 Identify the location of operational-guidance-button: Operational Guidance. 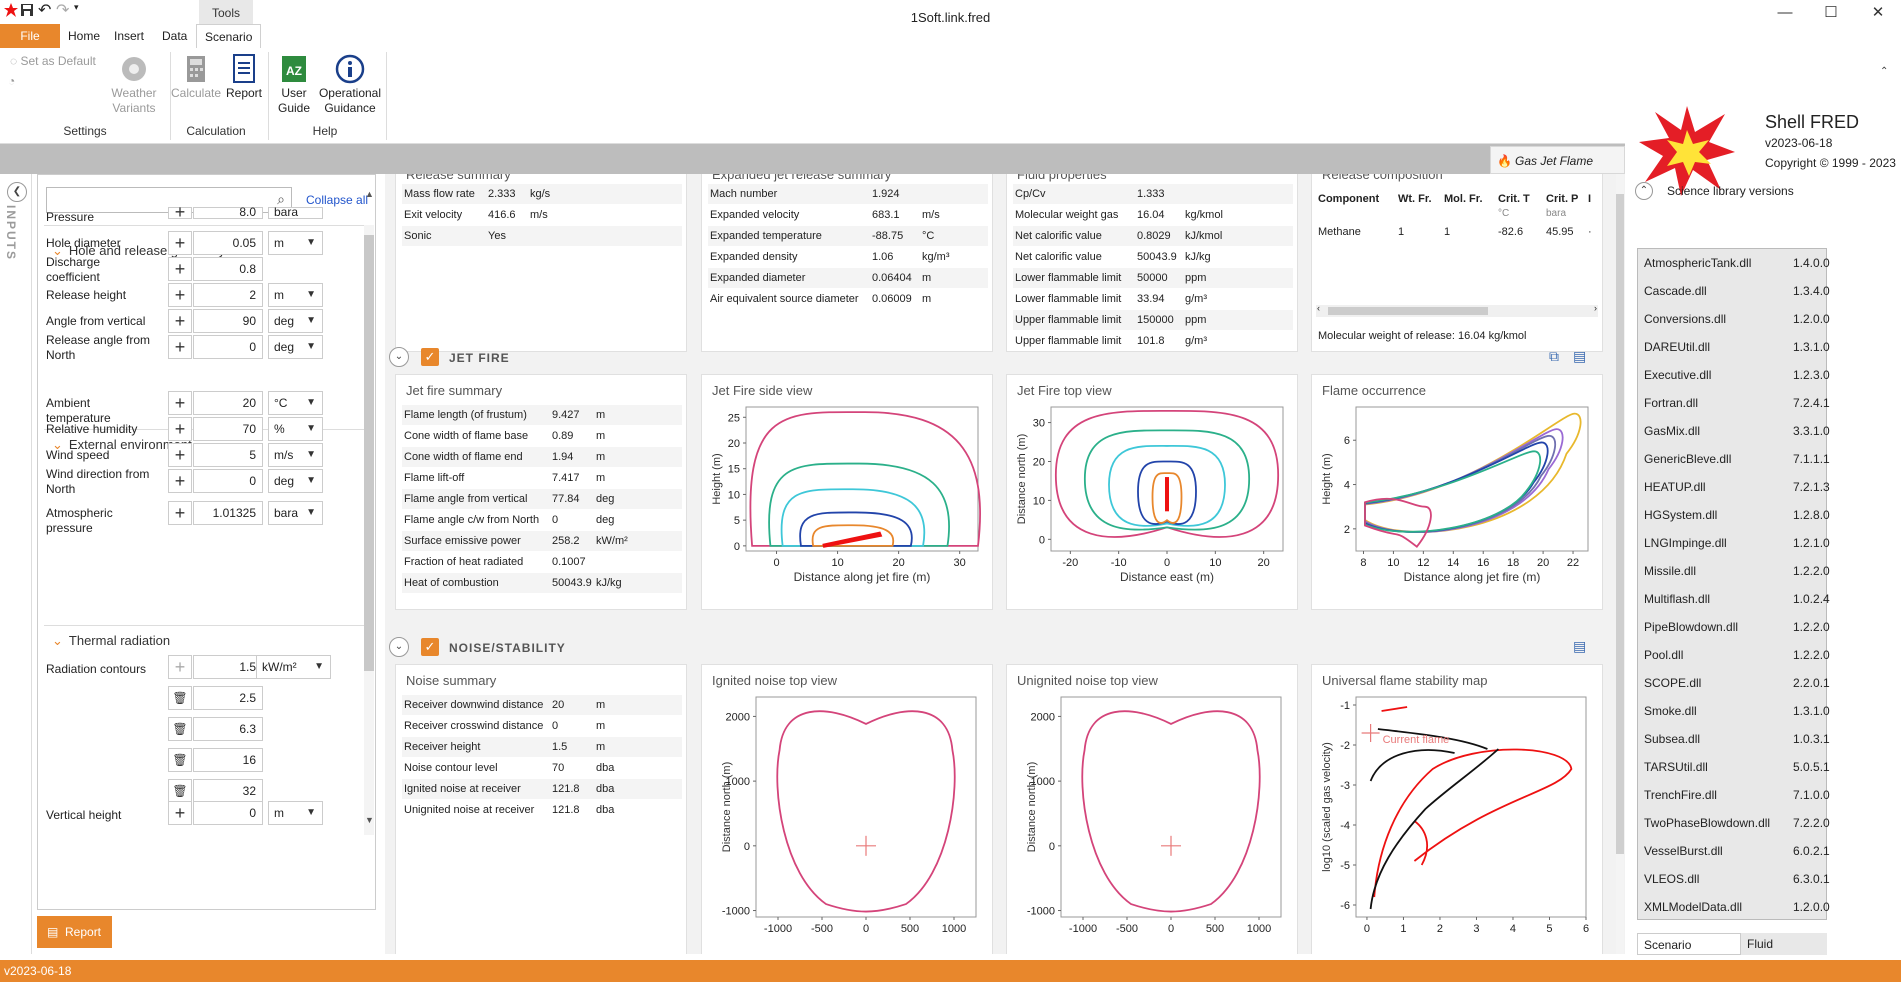
(350, 85).